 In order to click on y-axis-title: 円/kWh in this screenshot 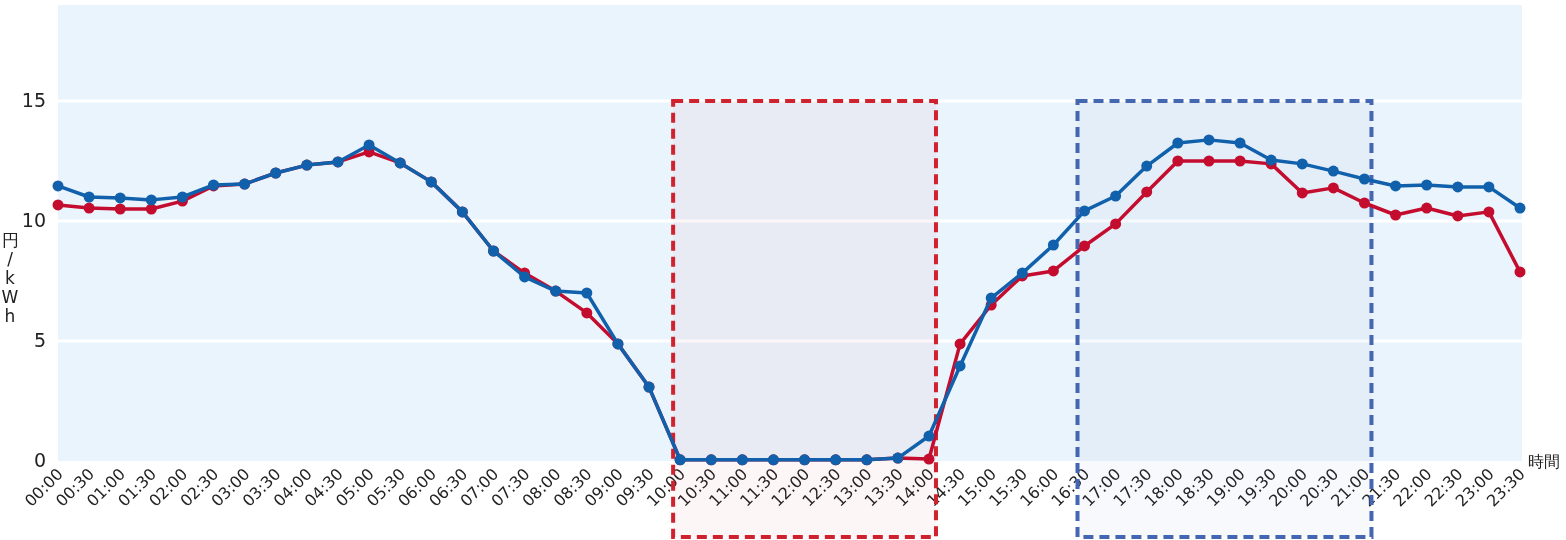, I will do `click(10, 278)`.